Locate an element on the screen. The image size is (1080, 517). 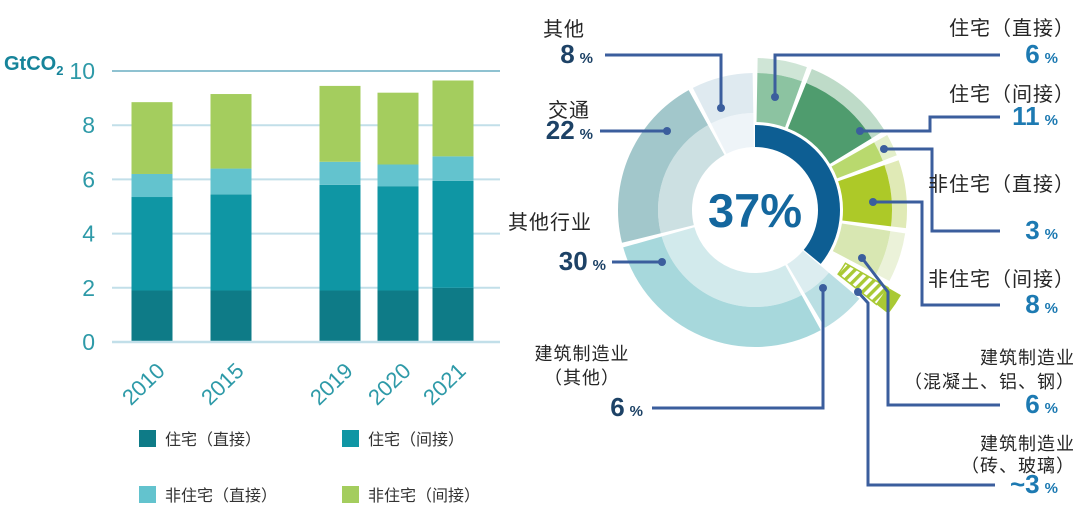
donut-label-construction-other-title-1: 建筑制造业 is located at coordinates (582, 354).